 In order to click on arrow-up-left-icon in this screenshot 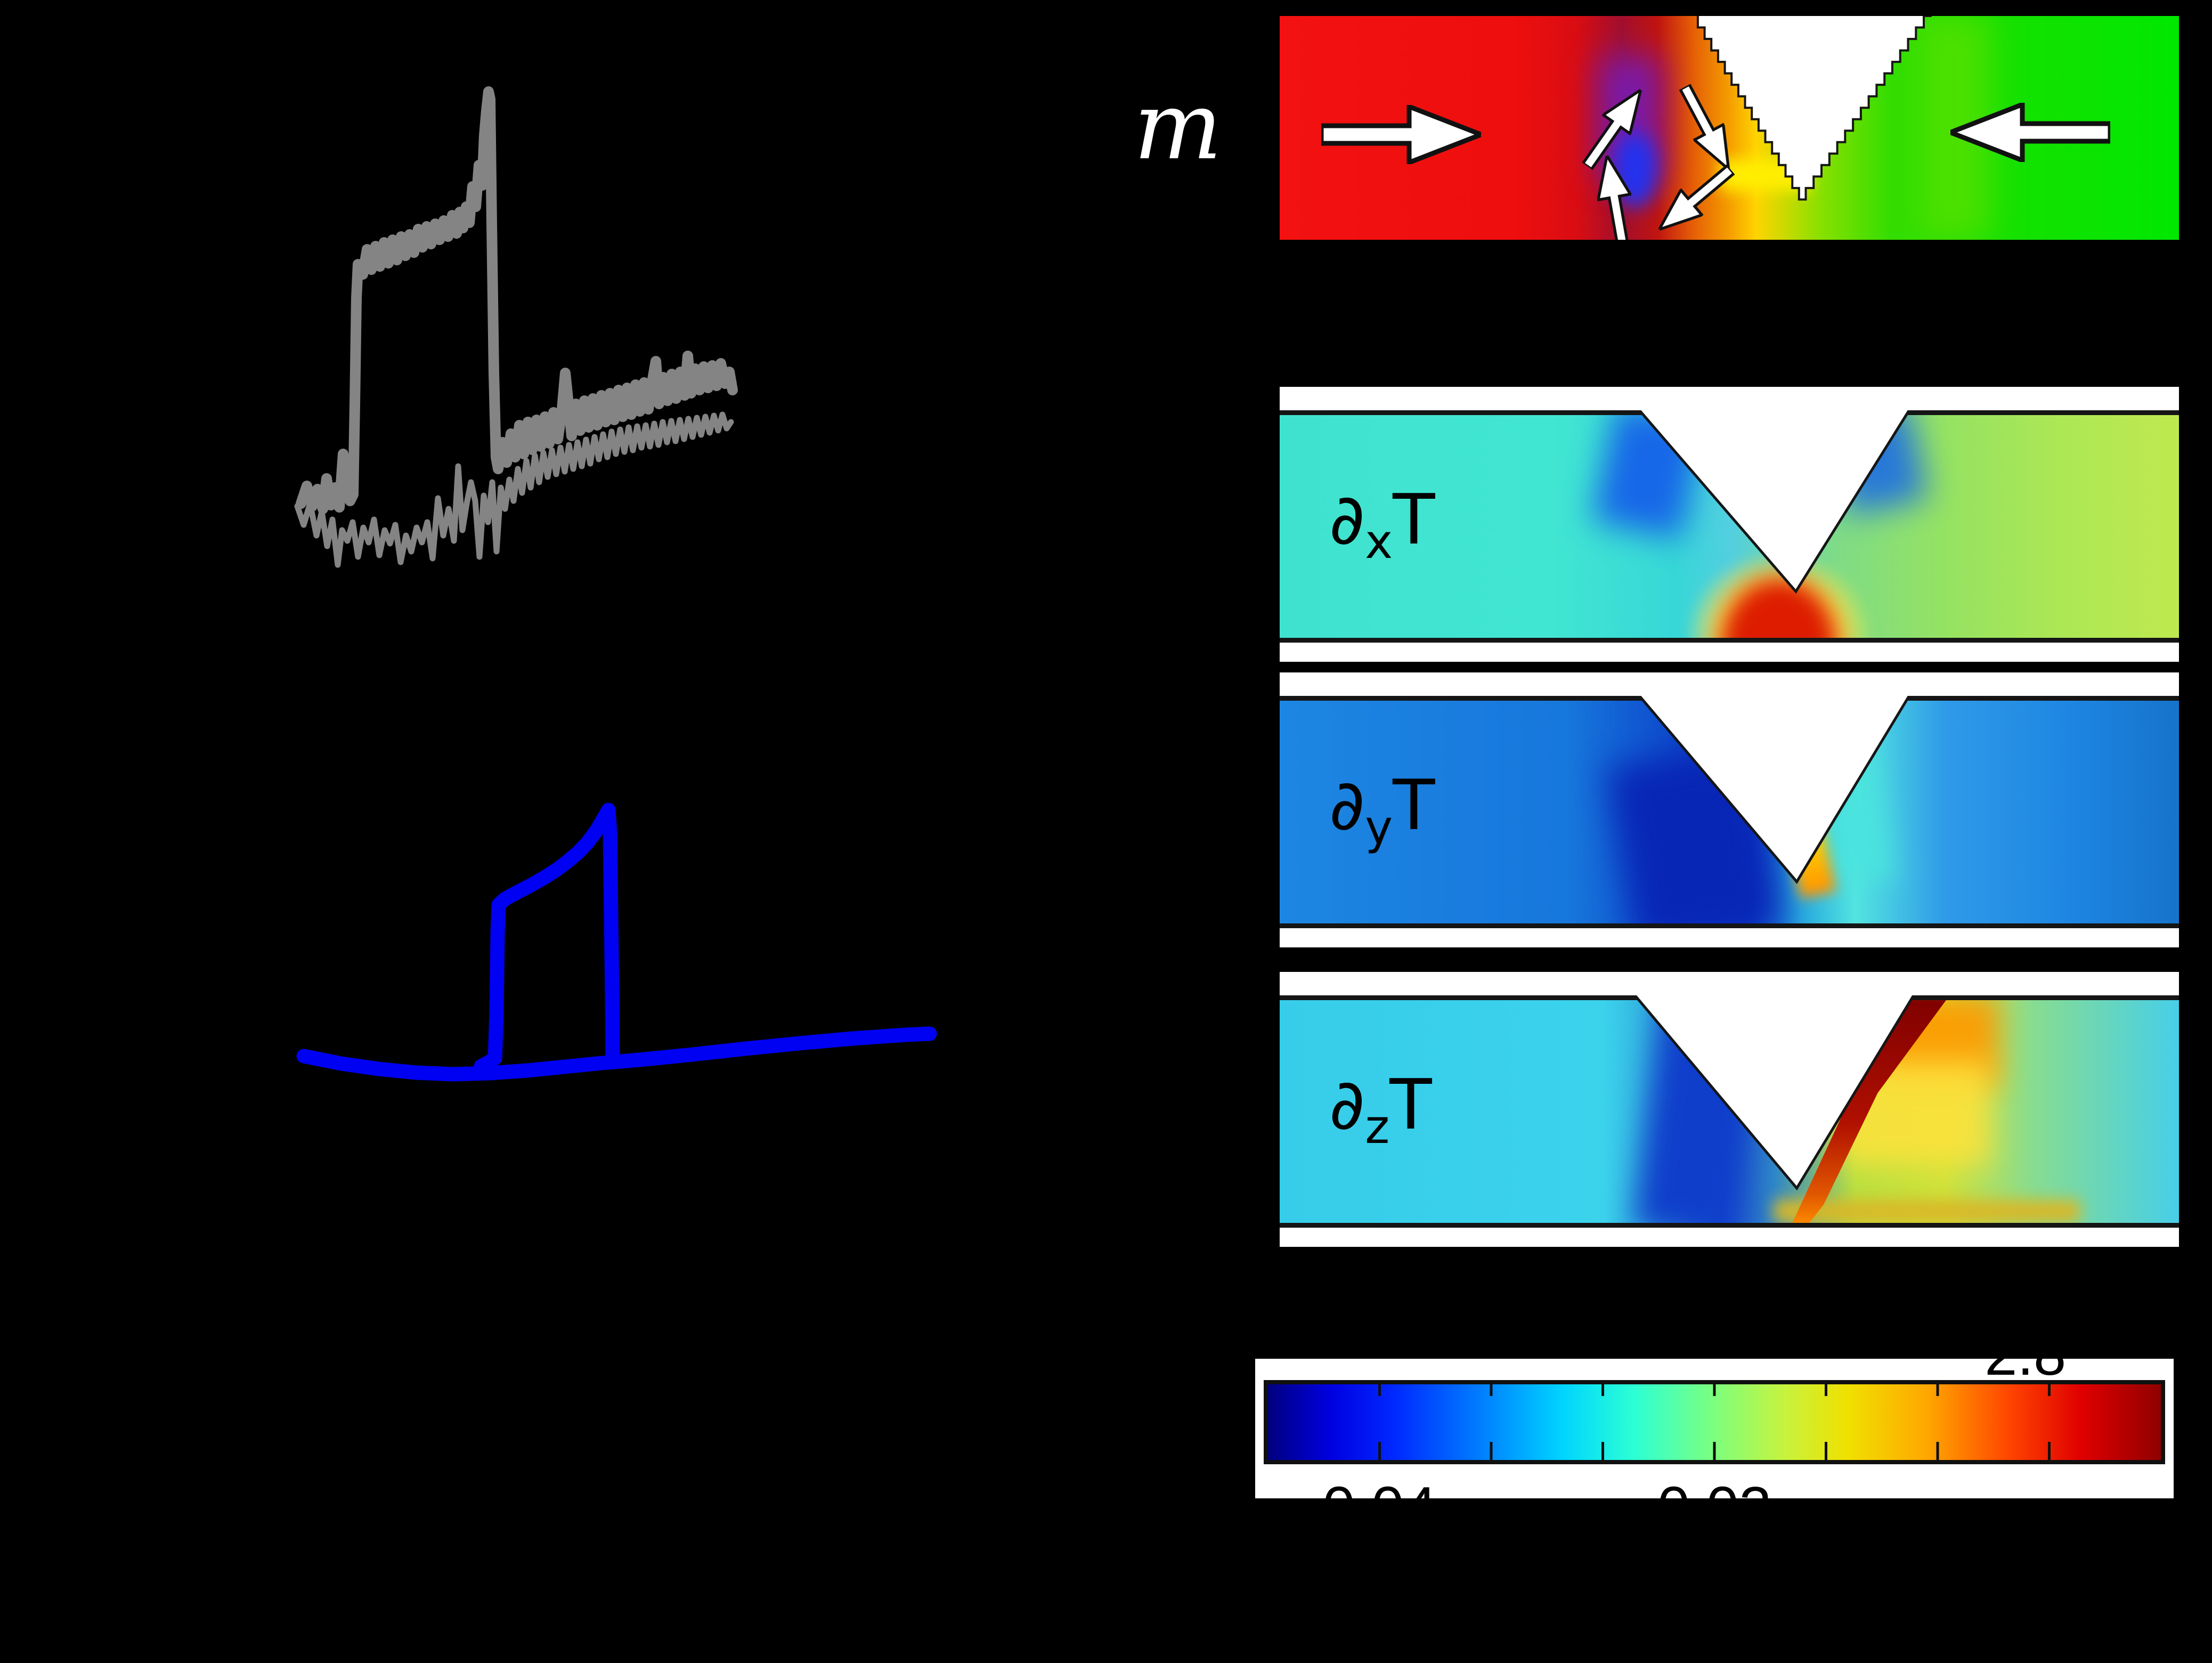, I will do `click(1614, 196)`.